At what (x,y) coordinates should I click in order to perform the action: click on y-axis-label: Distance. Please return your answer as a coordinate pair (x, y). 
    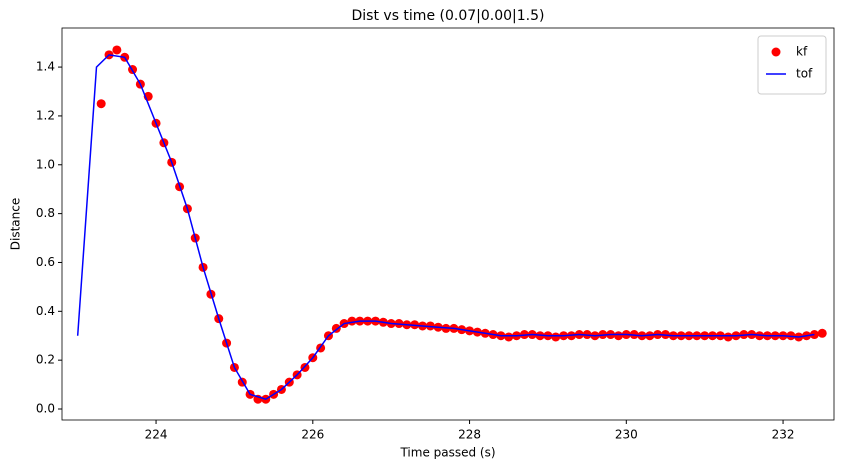
    Looking at the image, I should click on (16, 224).